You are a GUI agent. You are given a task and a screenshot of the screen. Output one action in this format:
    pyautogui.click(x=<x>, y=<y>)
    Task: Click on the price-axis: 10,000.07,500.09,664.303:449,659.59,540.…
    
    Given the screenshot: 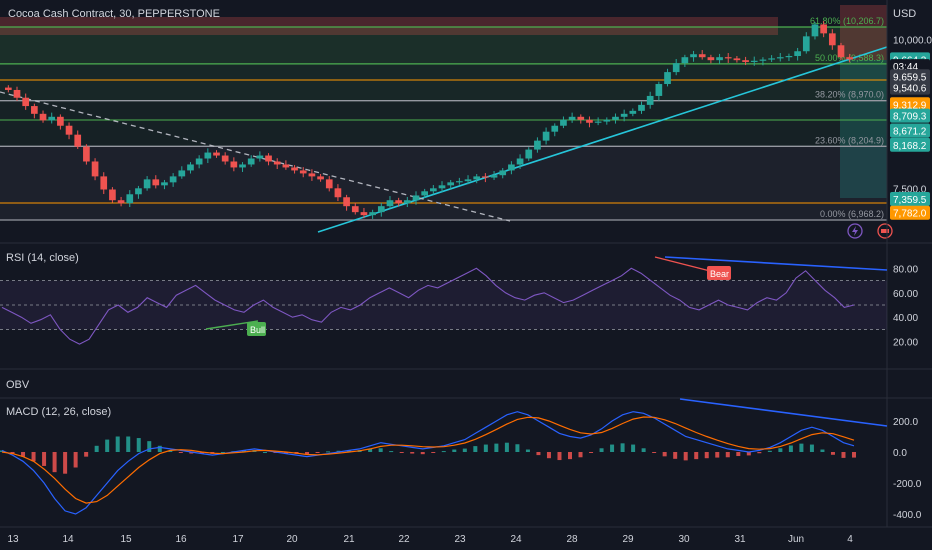 What is the action you would take?
    pyautogui.click(x=911, y=127)
    